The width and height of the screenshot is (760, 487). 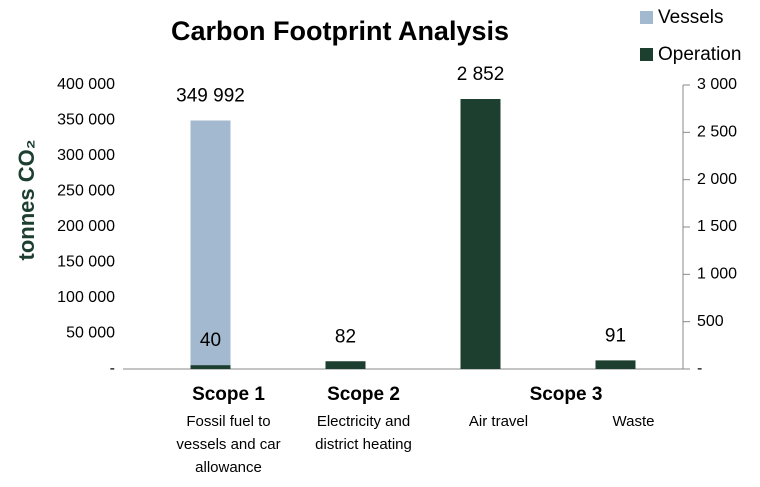 I want to click on y-tick-label: 150 000, so click(x=86, y=262).